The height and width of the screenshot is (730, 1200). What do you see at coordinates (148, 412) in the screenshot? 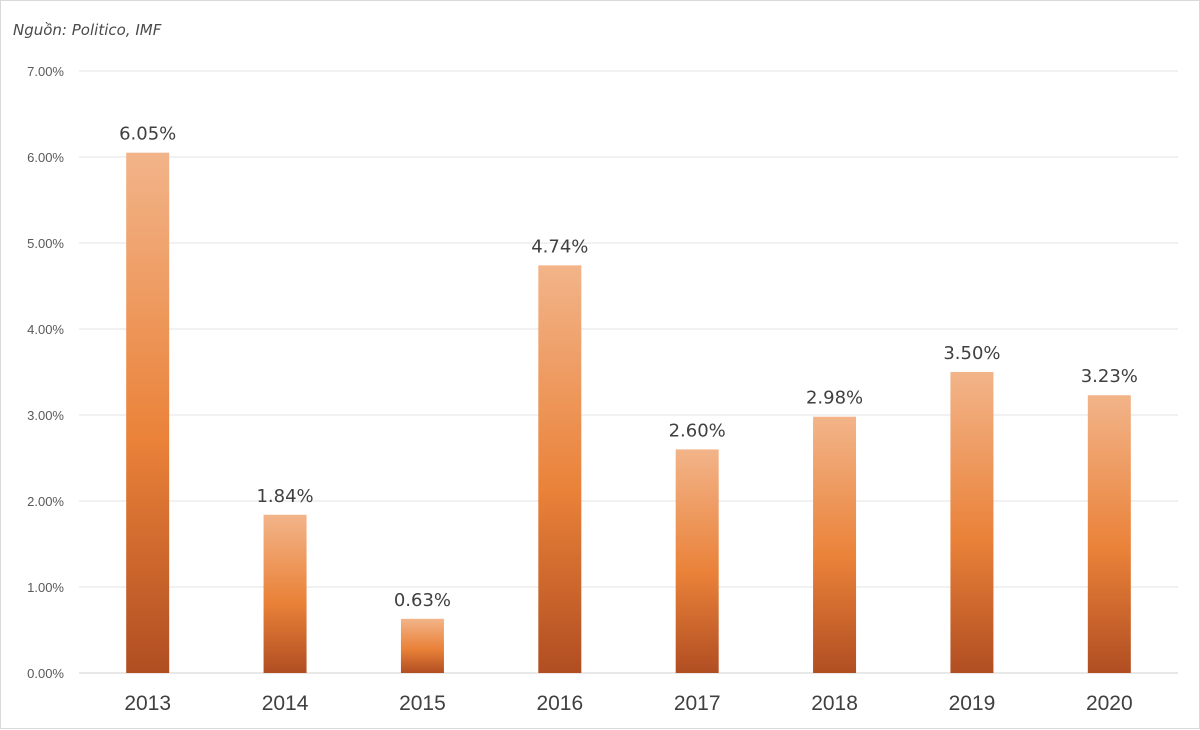
I see `bar-2013` at bounding box center [148, 412].